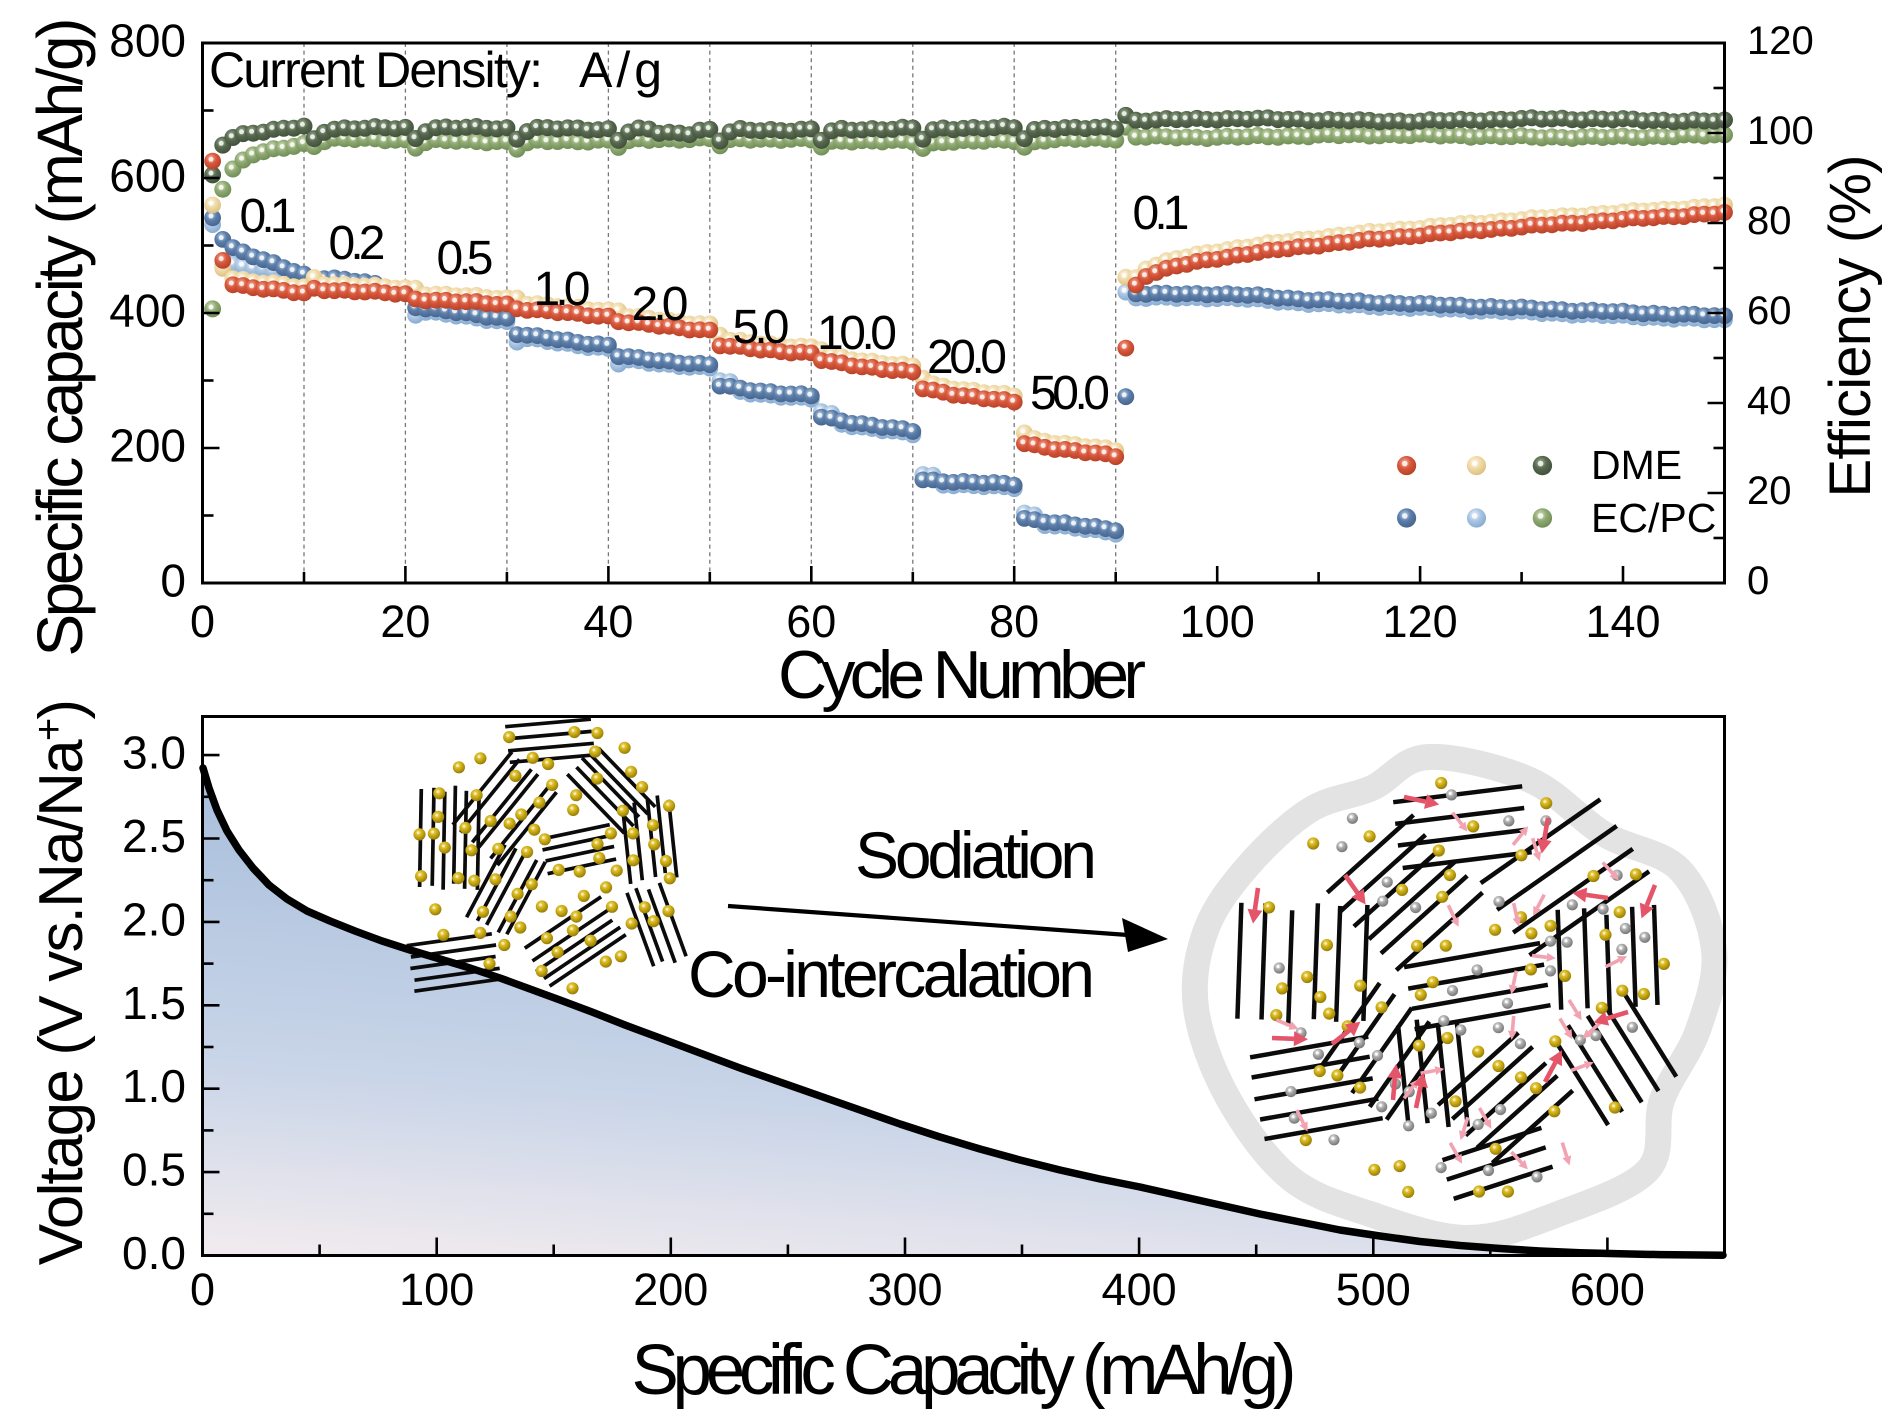  What do you see at coordinates (60, 337) in the screenshot?
I see `svg-text: Specific capacity (mAh/g)` at bounding box center [60, 337].